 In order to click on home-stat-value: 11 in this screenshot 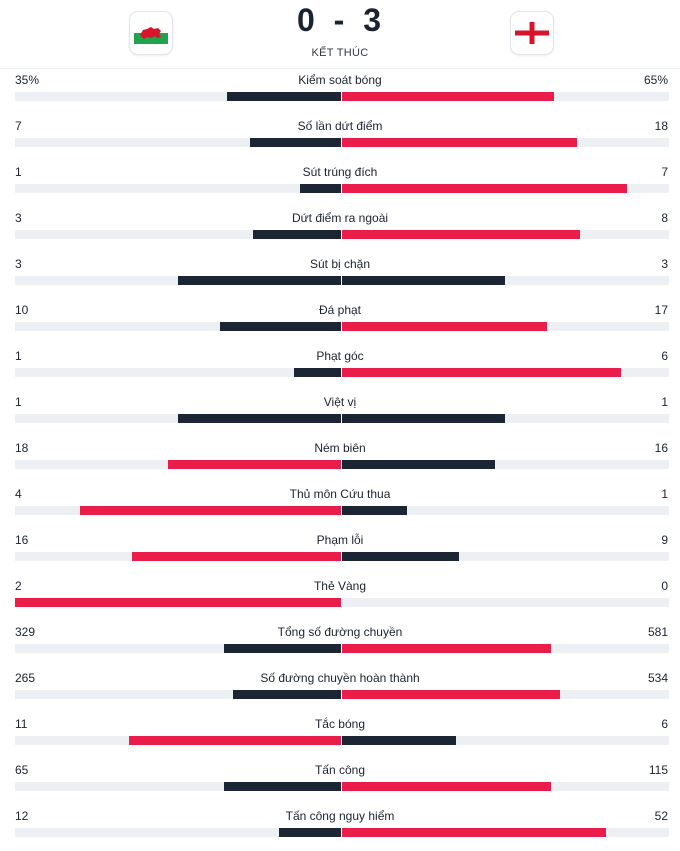, I will do `click(21, 724)`.